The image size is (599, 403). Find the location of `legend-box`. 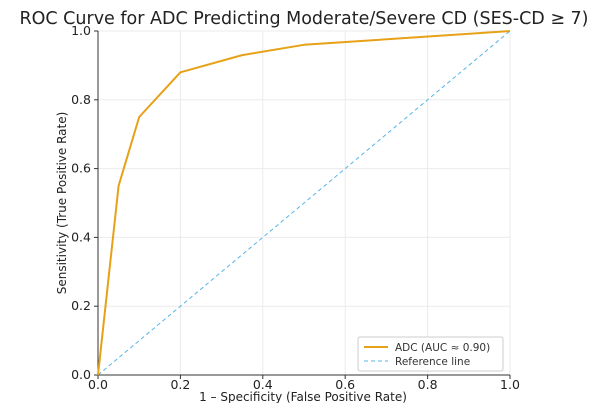

legend-box is located at coordinates (430, 354).